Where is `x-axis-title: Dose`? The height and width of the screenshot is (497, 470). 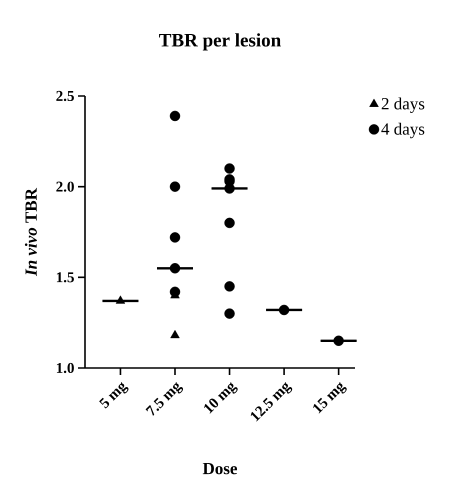
x-axis-title: Dose is located at coordinates (220, 468).